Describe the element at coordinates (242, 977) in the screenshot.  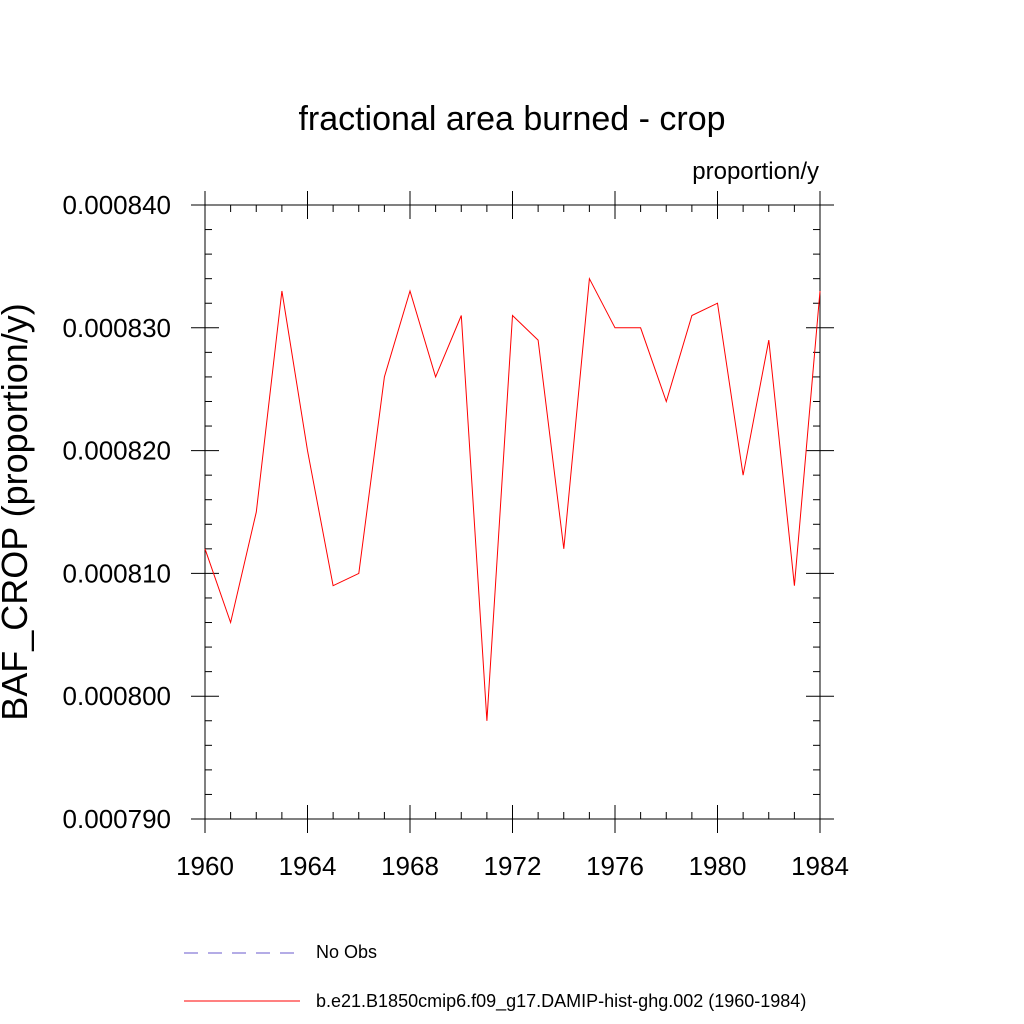
I see `legend` at that location.